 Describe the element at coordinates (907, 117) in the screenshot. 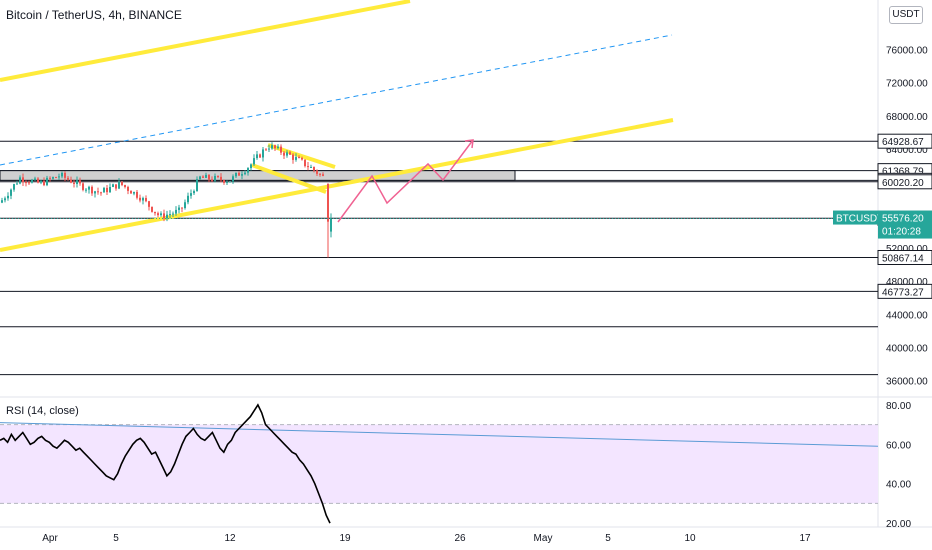

I see `price-tick-label: 68000.00` at that location.